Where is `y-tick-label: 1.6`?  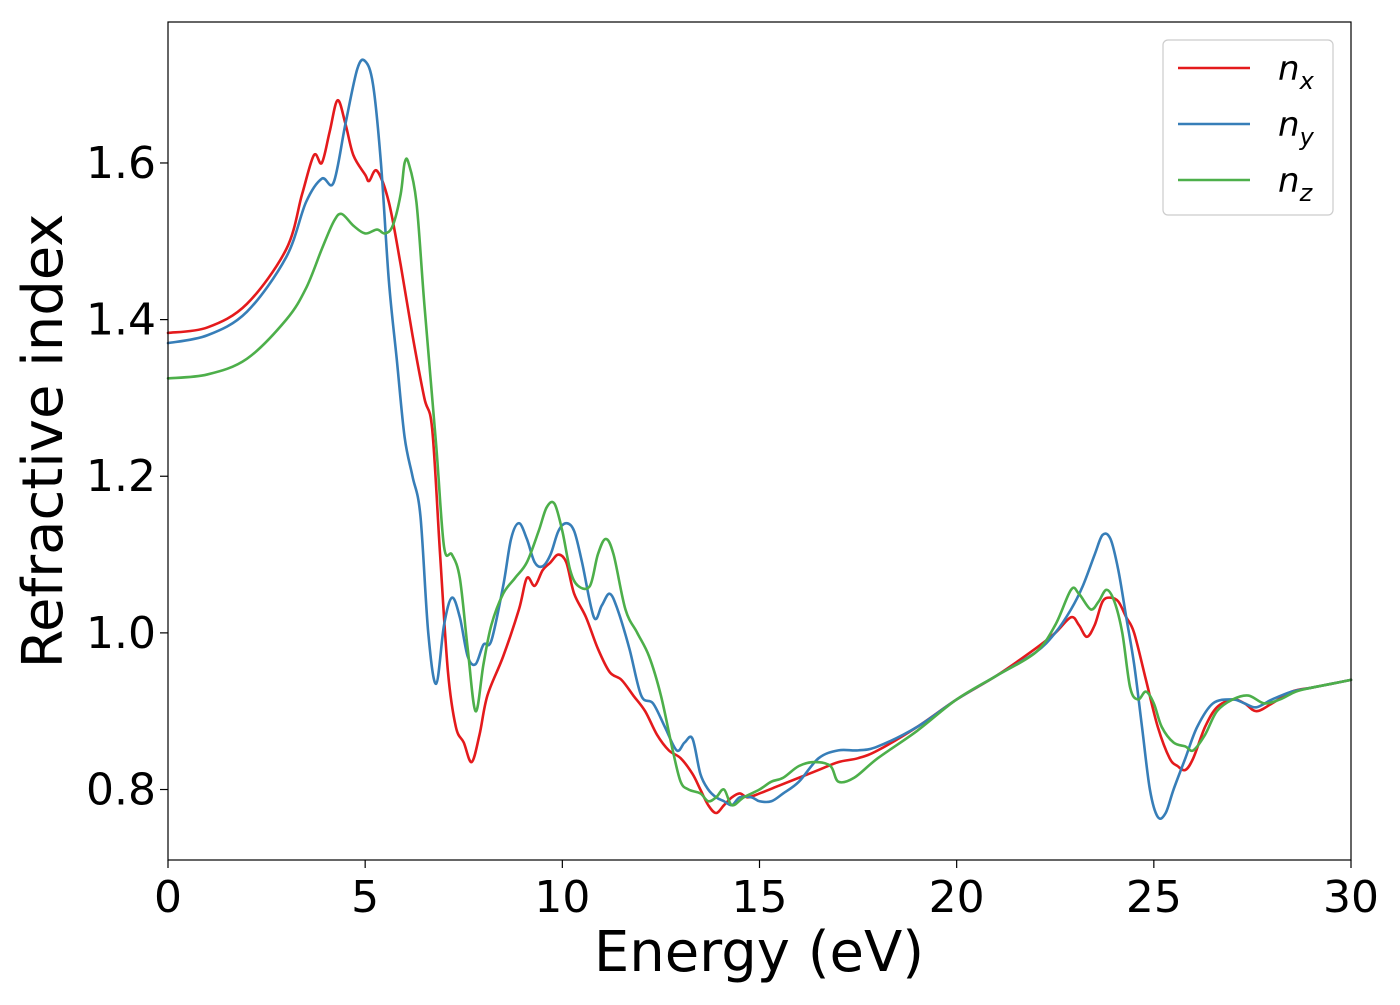
y-tick-label: 1.6 is located at coordinates (121, 163).